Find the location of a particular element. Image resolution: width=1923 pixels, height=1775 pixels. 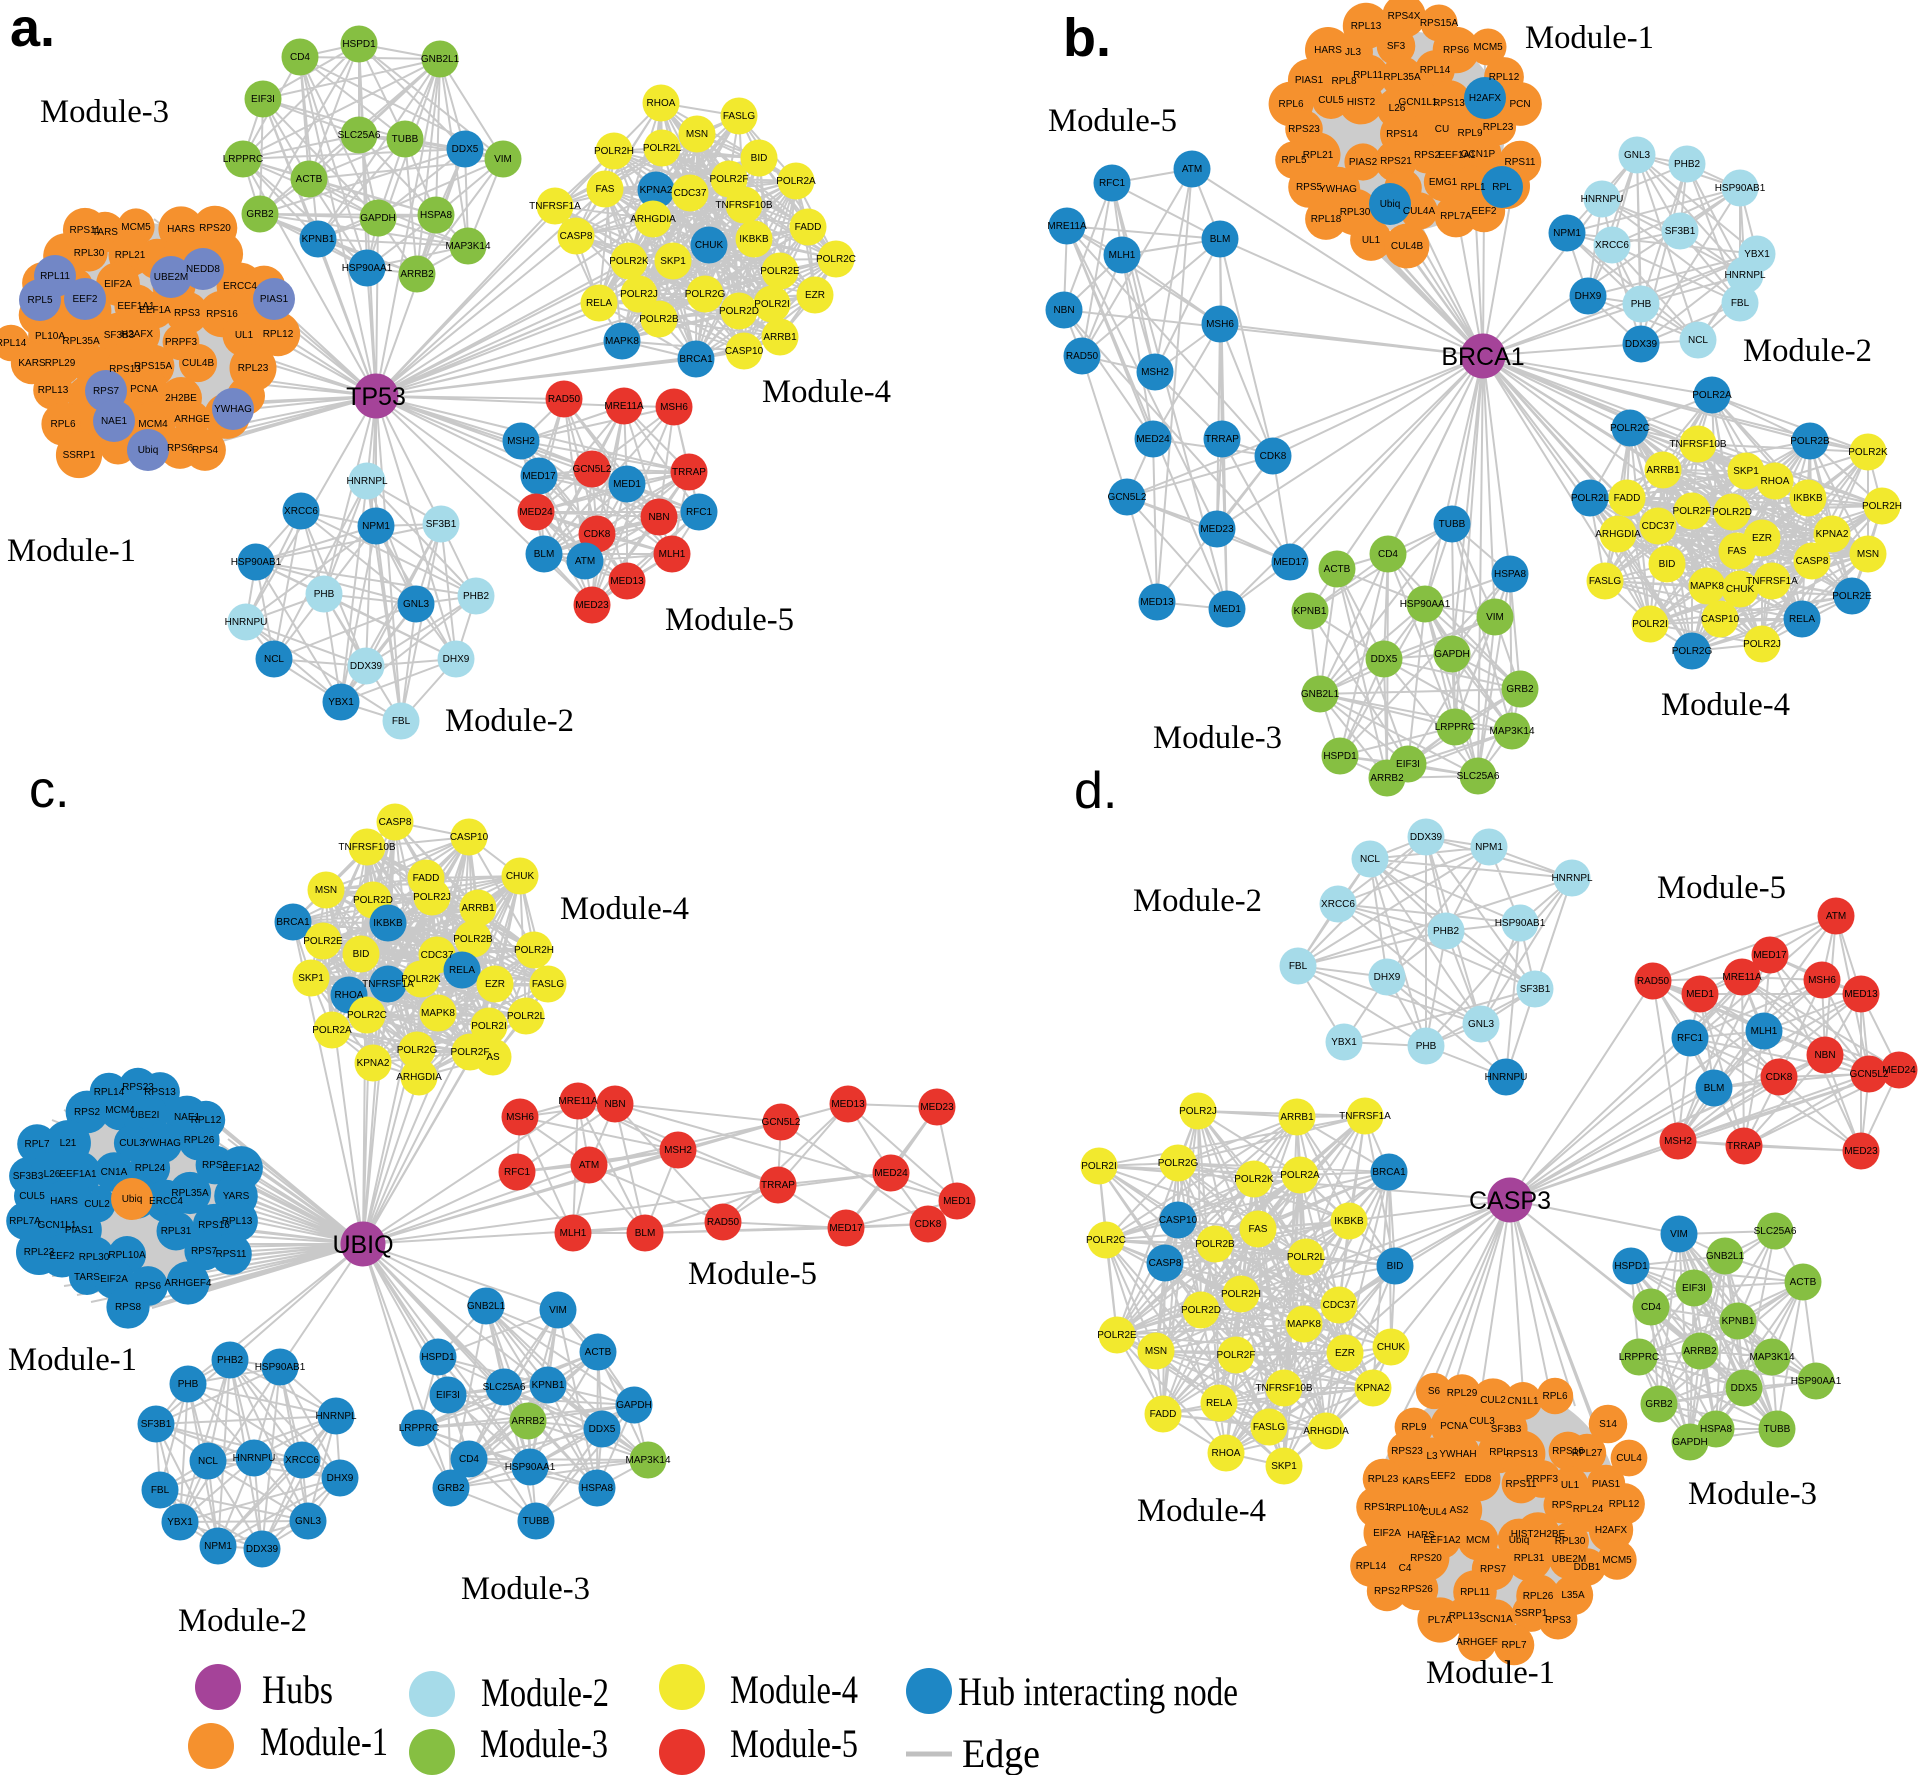

svg-text: MED17 is located at coordinates (1290, 562).